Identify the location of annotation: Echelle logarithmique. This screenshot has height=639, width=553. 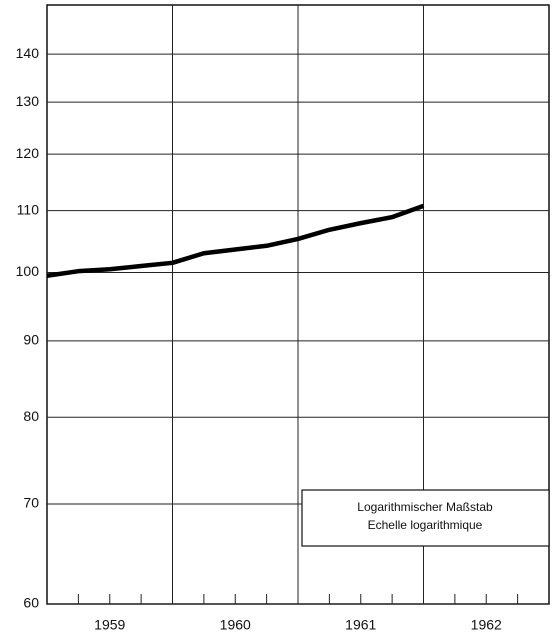
(425, 525).